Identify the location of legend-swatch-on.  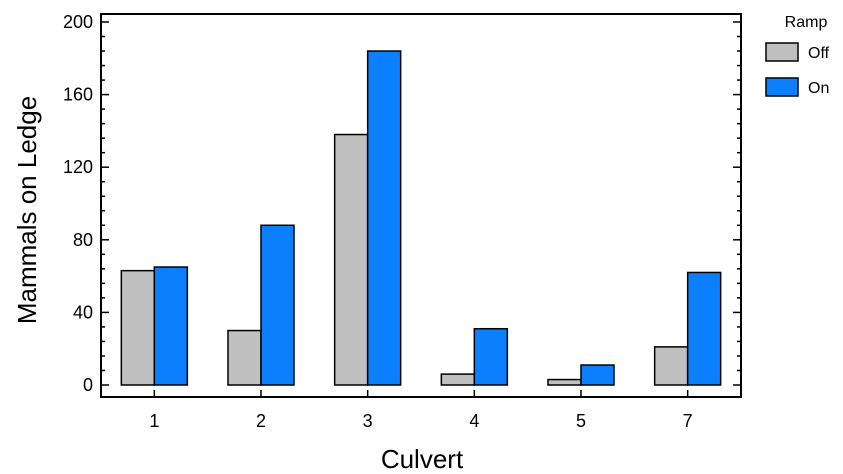
(782, 87).